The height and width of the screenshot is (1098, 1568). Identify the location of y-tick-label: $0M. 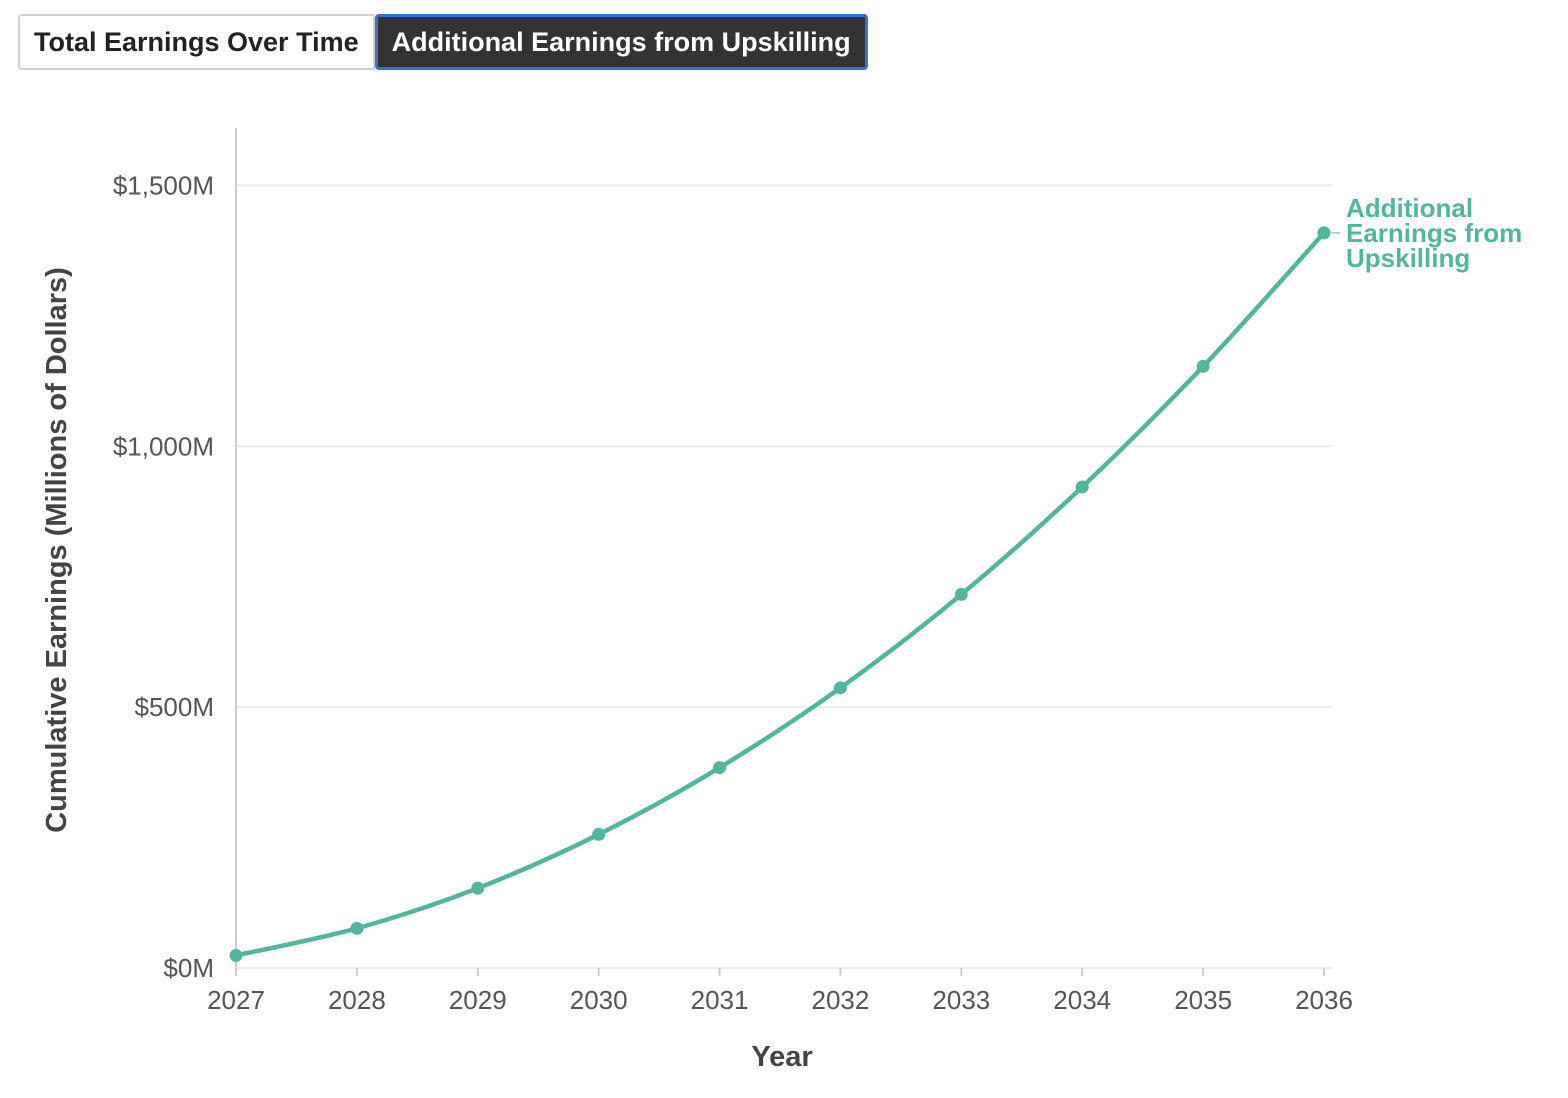
(188, 968).